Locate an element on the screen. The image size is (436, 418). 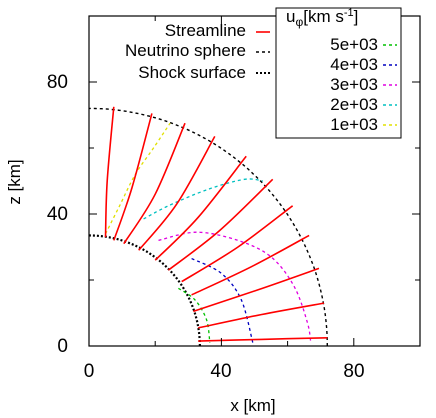
contour-legend-label: 4e+03 is located at coordinates (354, 64).